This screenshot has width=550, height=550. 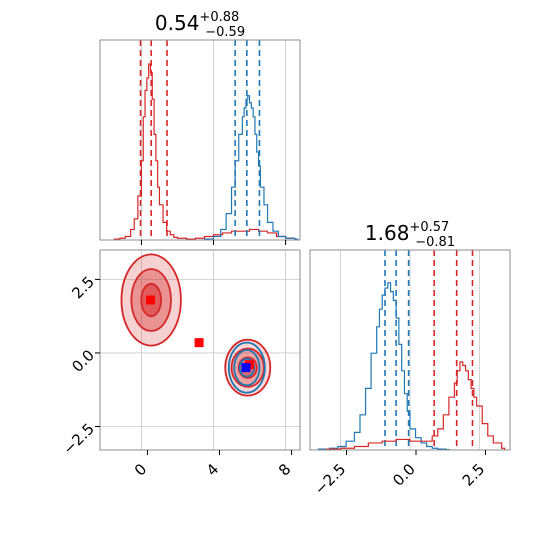 I want to click on title2-upper: +0.57, so click(x=429, y=227).